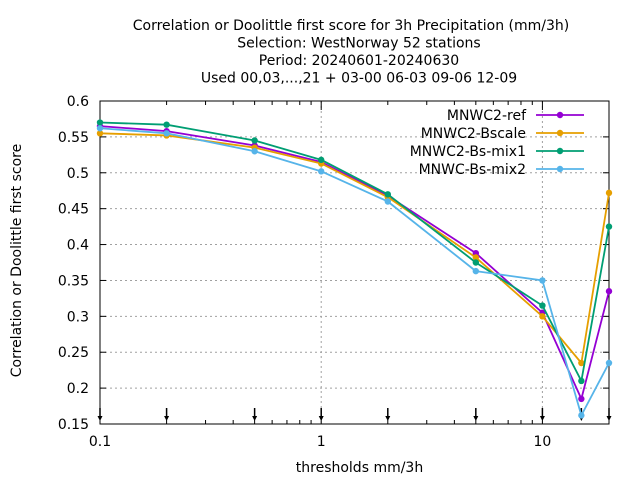 The width and height of the screenshot is (640, 480). Describe the element at coordinates (359, 61) in the screenshot. I see `title-line: Period: 20240601-20240630` at that location.